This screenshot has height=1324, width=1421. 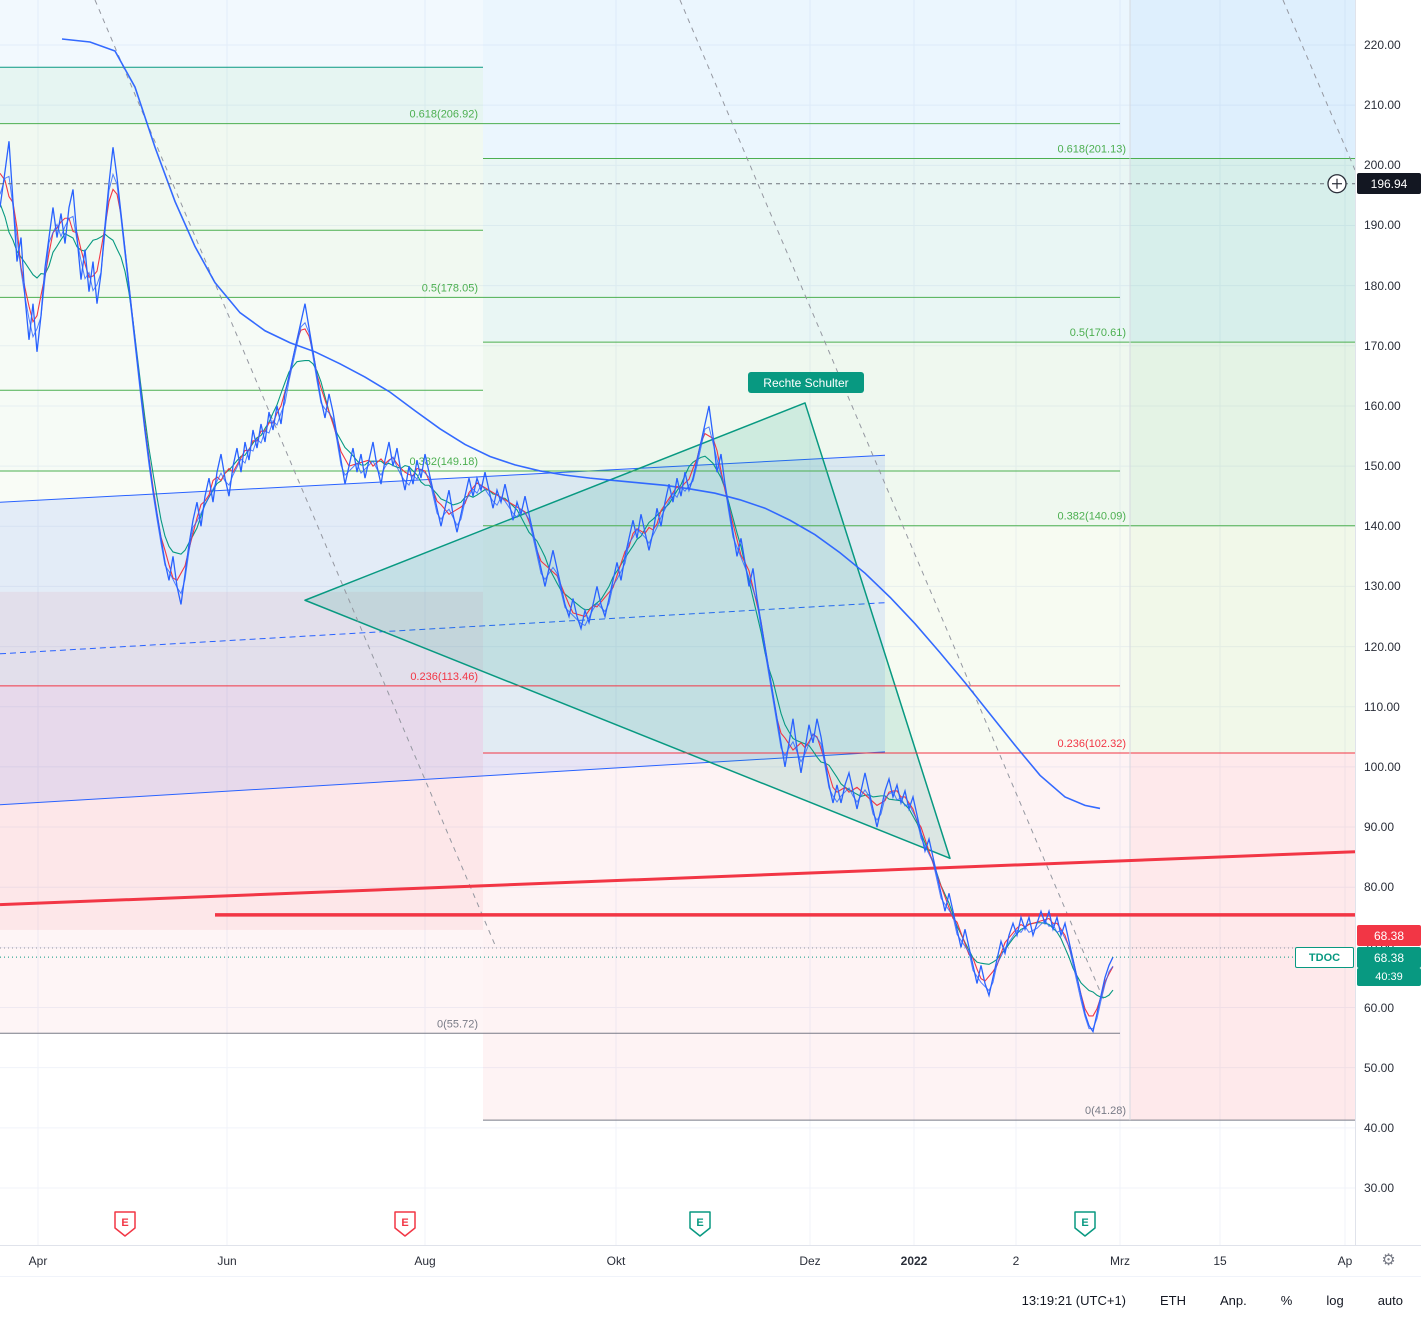 I want to click on channel-top-line, so click(x=443, y=478).